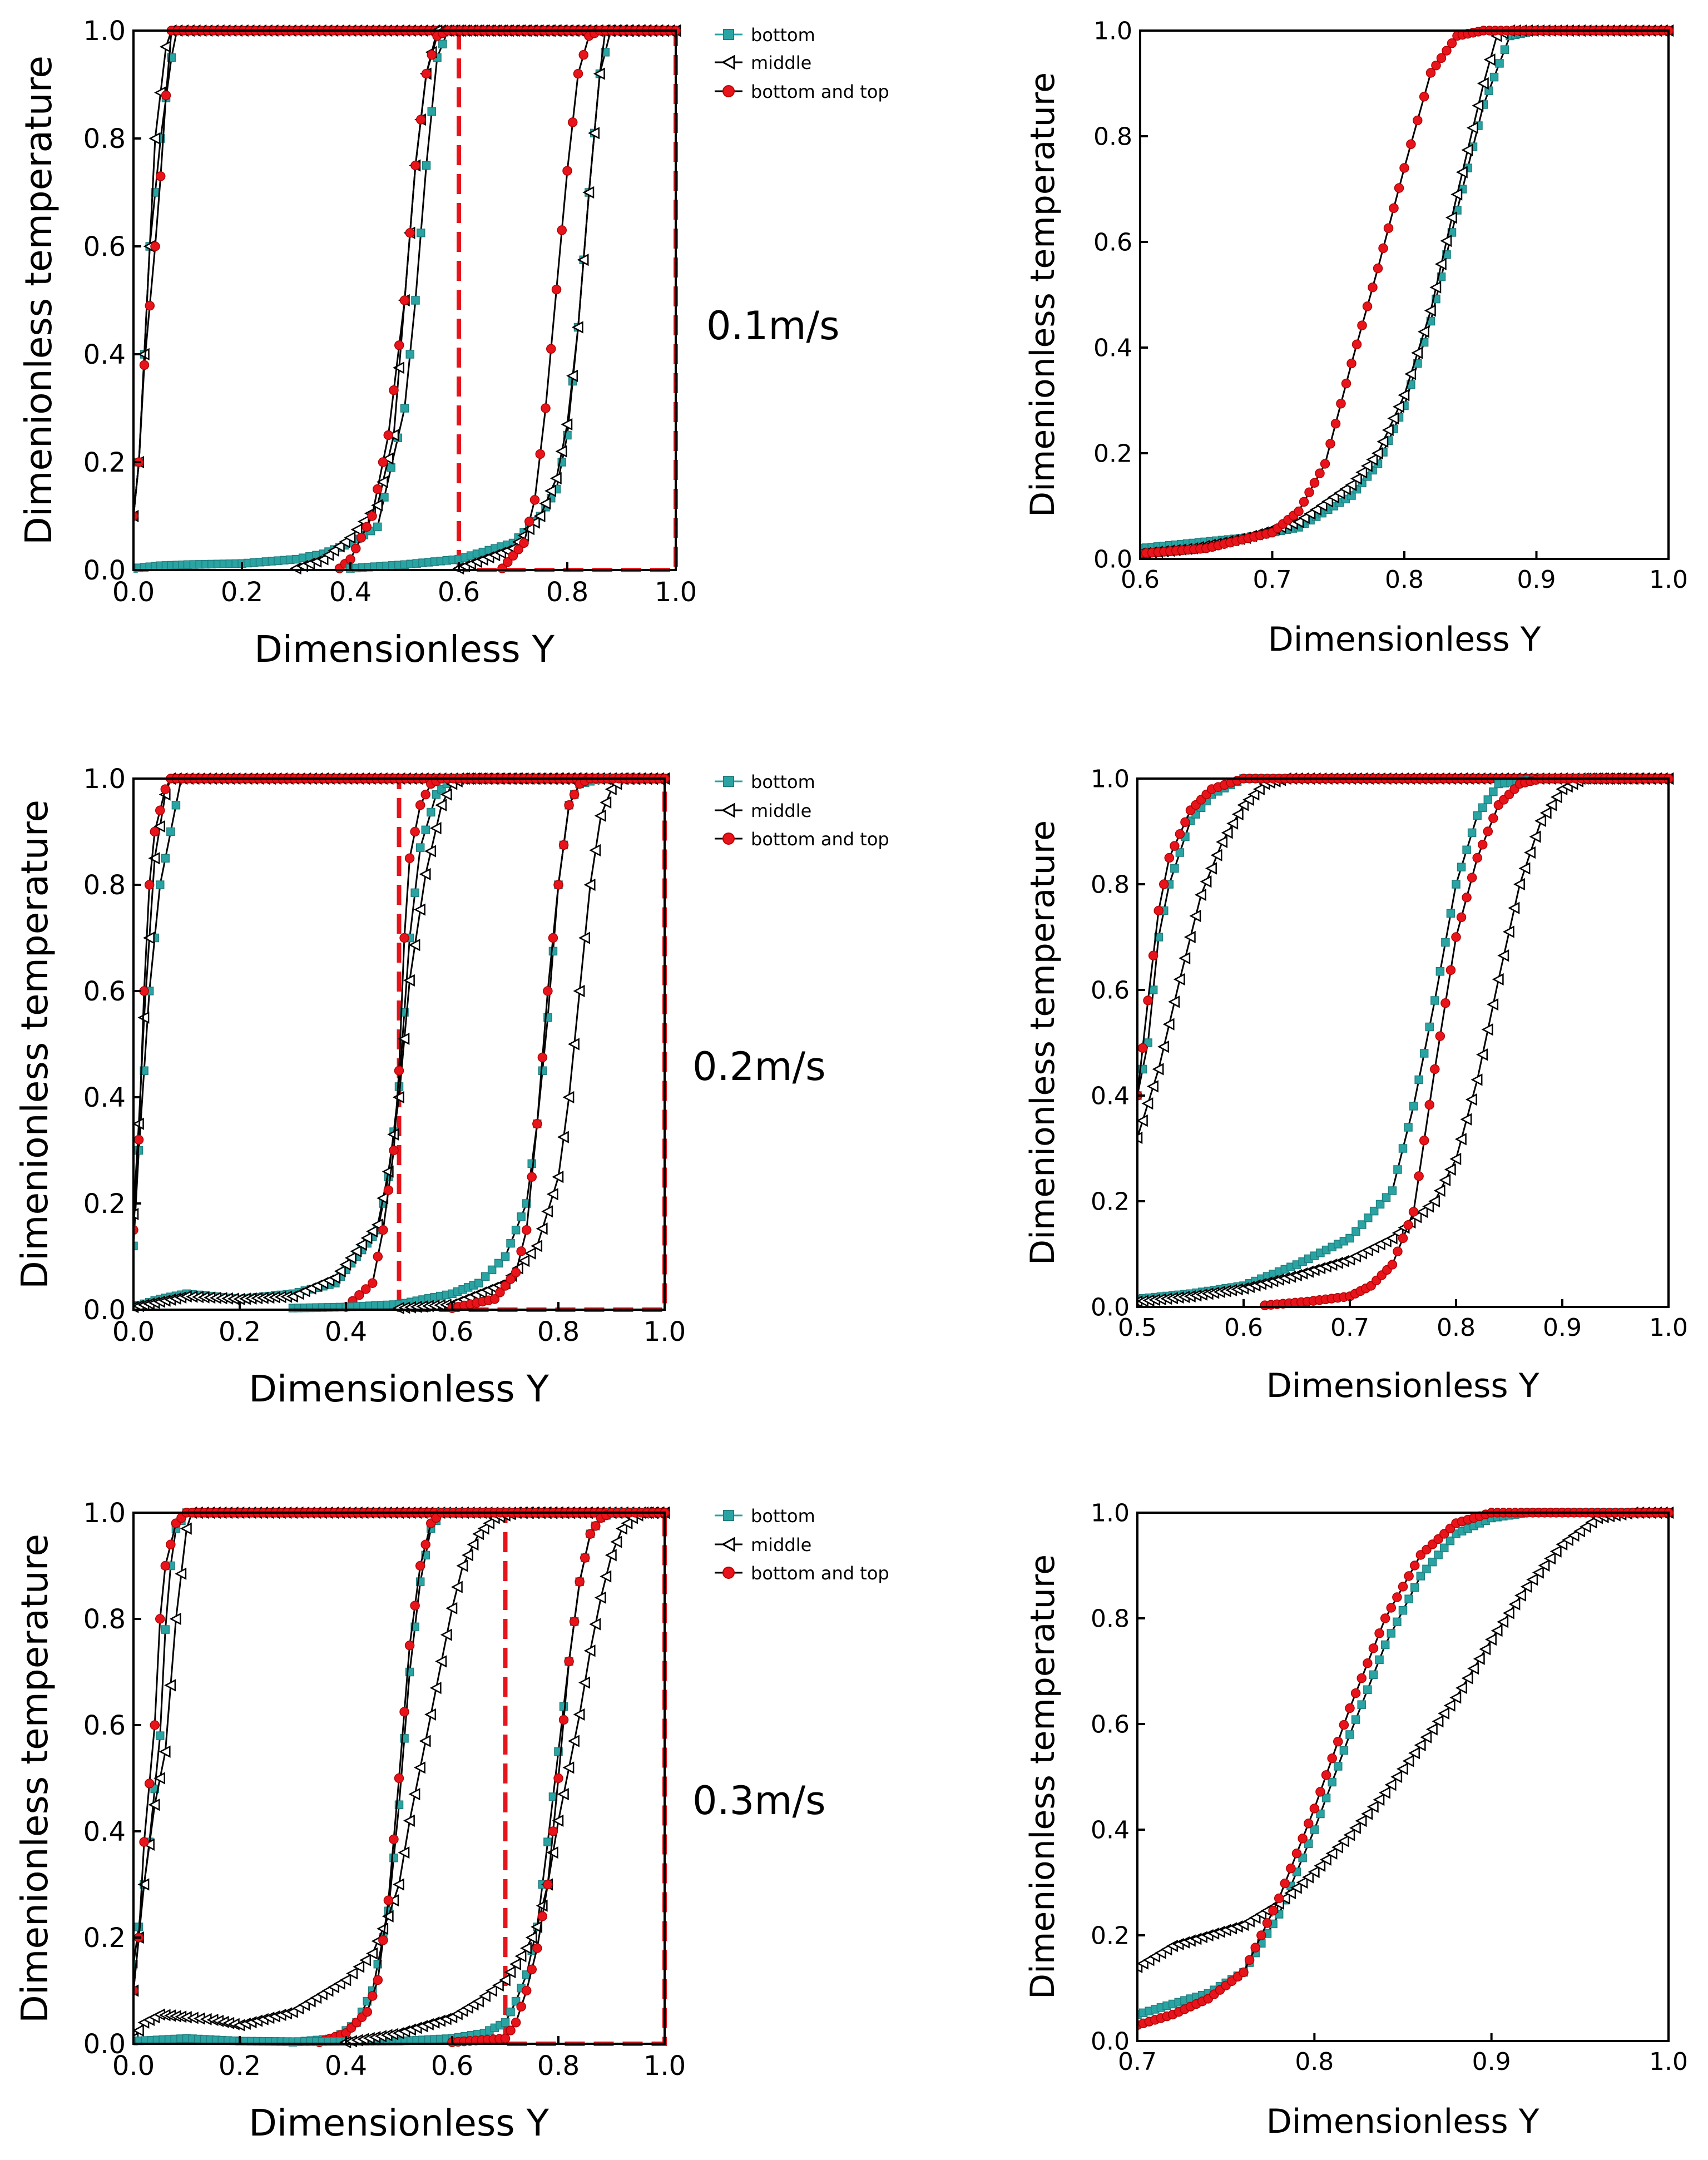 The width and height of the screenshot is (1708, 2160). What do you see at coordinates (104, 1204) in the screenshot?
I see `y-tick-label: 0.2` at bounding box center [104, 1204].